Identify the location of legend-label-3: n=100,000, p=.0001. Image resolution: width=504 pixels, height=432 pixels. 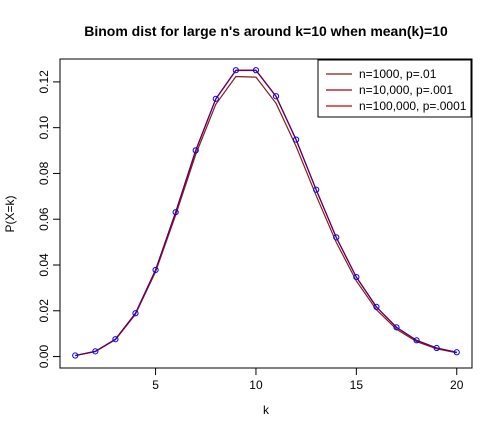
(413, 106).